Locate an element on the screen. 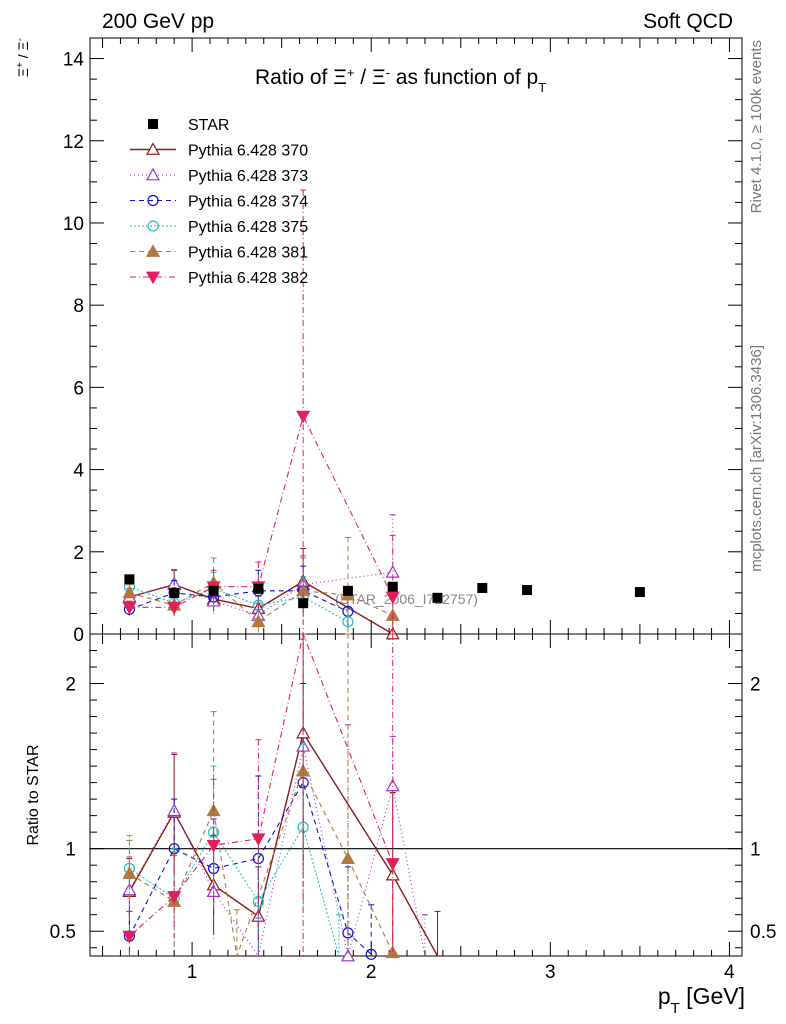 Image resolution: width=786 pixels, height=1024 pixels. rivet-label: Rivet 4.1.0, ≥ 100k events is located at coordinates (756, 126).